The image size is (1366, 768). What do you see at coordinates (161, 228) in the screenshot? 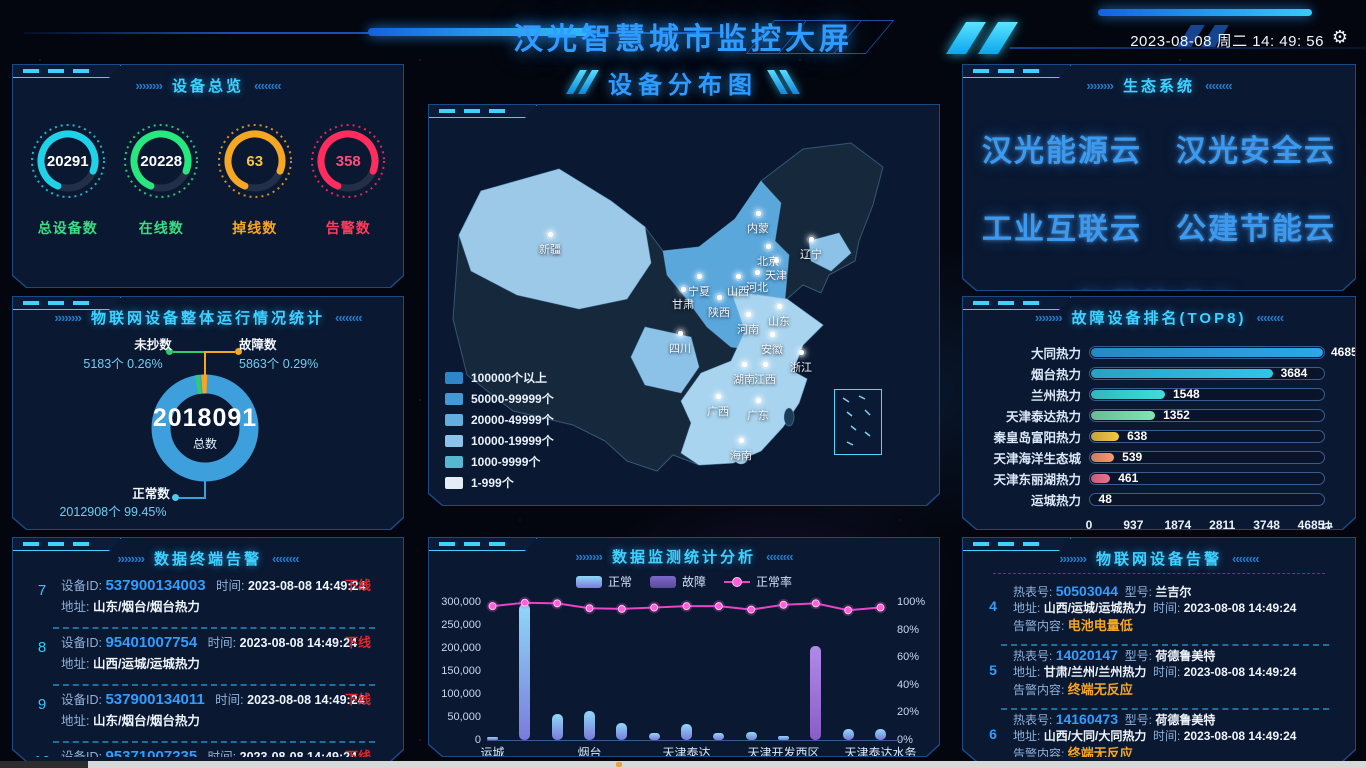
I see `gauge-label: 在线数` at bounding box center [161, 228].